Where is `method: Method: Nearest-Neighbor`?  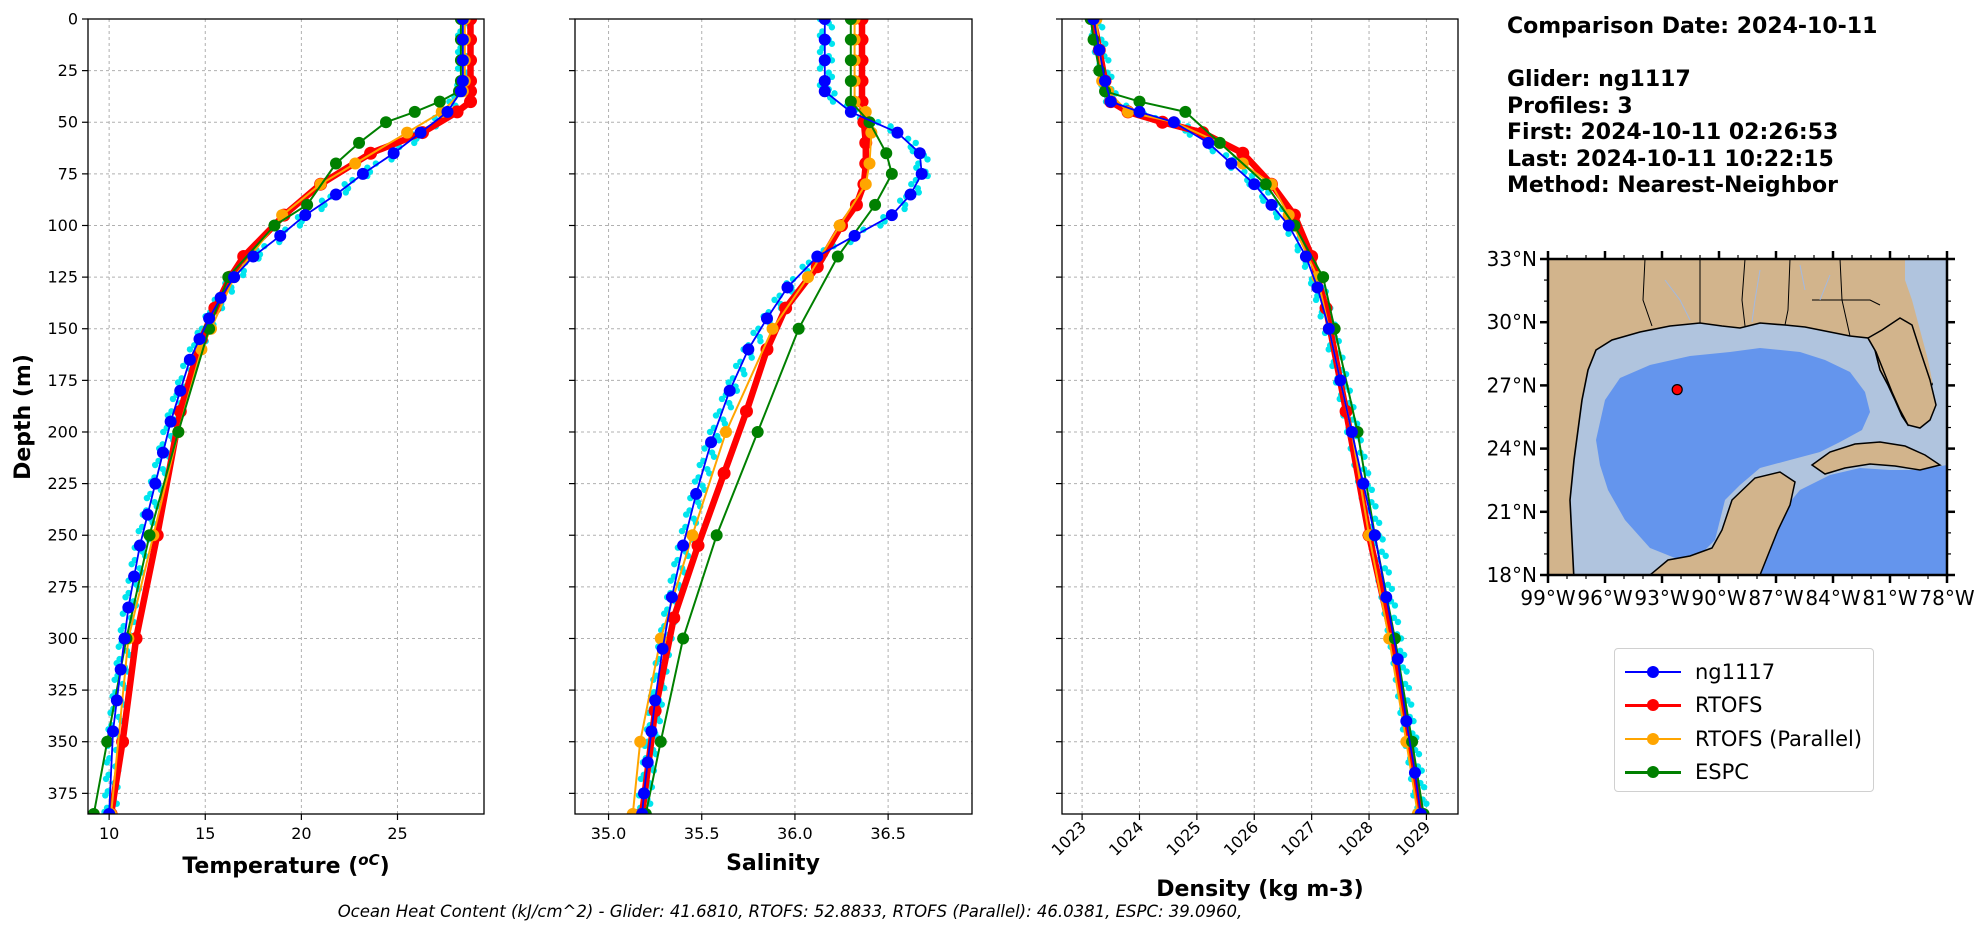
method: Method: Nearest-Neighbor is located at coordinates (1672, 185).